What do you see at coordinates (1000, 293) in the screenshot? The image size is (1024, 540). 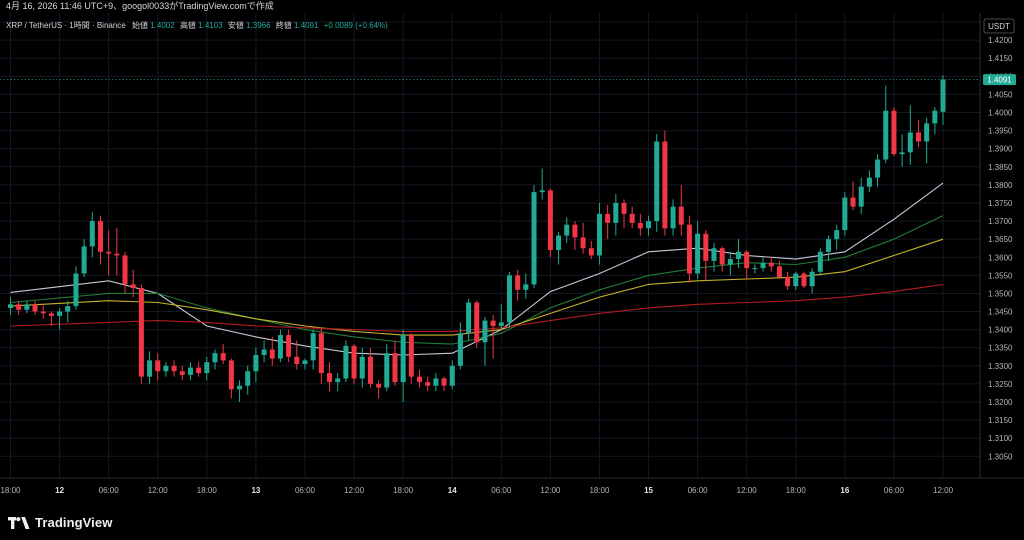 I see `price-tick-label: 1.3500` at bounding box center [1000, 293].